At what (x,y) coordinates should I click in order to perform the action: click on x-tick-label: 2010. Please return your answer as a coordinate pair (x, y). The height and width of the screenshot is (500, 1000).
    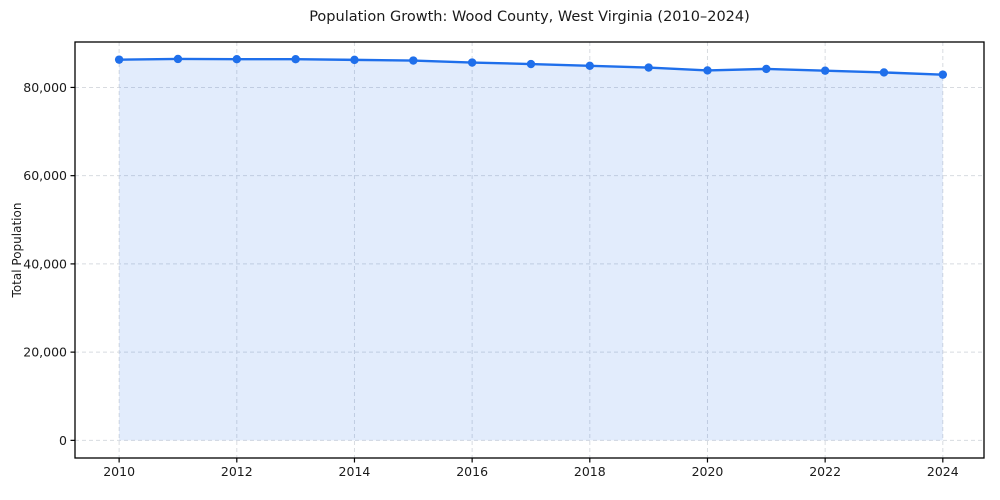
    Looking at the image, I should click on (119, 471).